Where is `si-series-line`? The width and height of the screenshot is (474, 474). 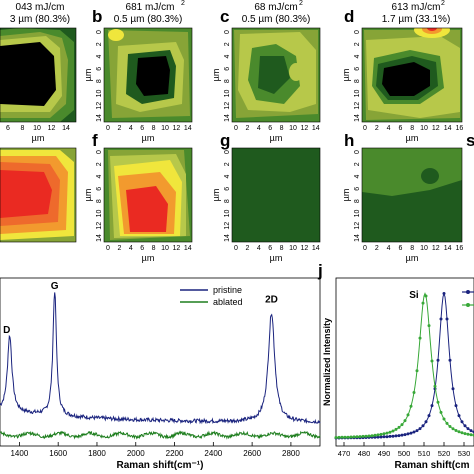
si-series-line is located at coordinates (405, 365).